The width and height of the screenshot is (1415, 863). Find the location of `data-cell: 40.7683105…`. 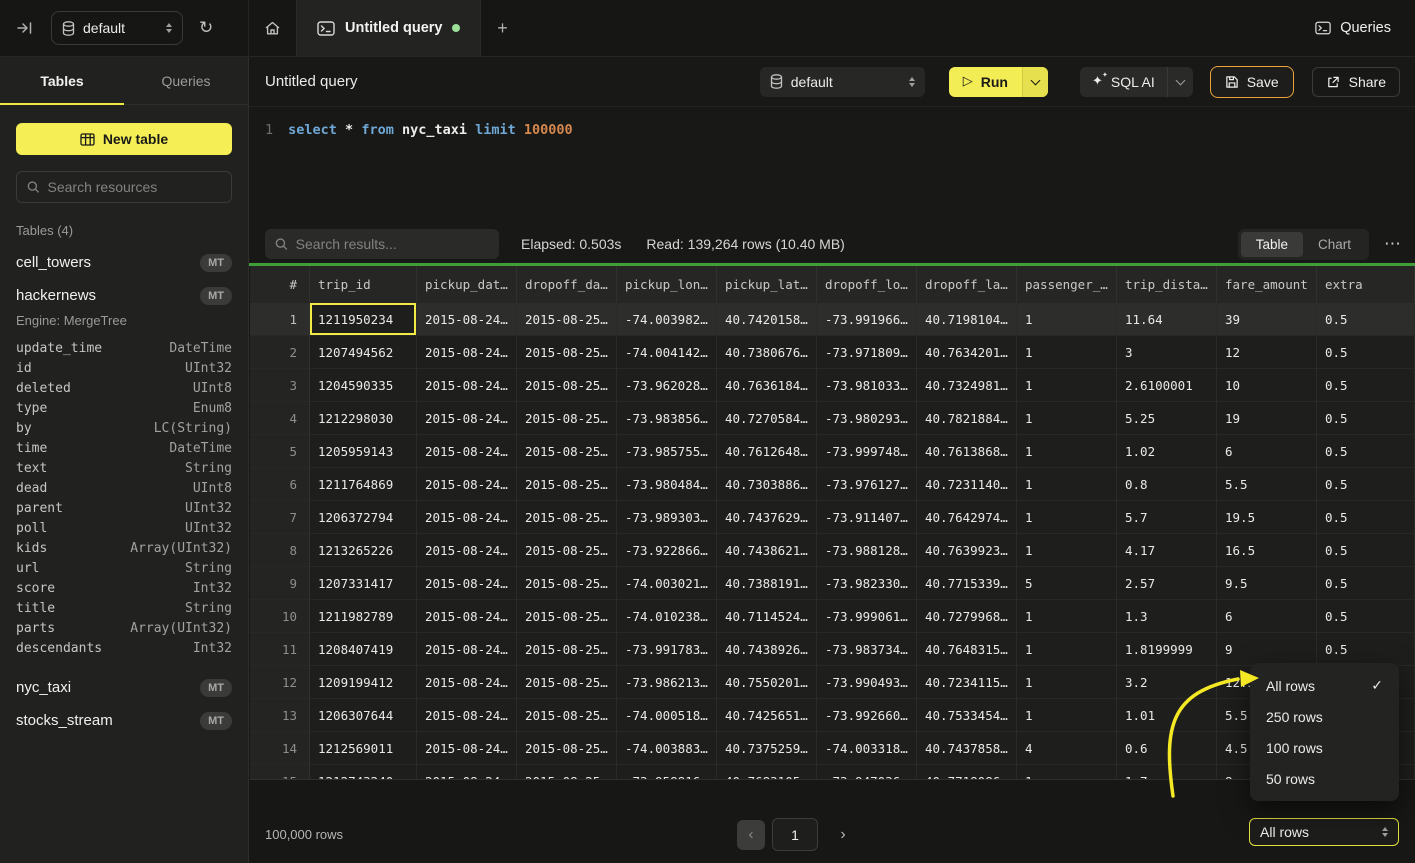

data-cell: 40.7683105… is located at coordinates (767, 772).